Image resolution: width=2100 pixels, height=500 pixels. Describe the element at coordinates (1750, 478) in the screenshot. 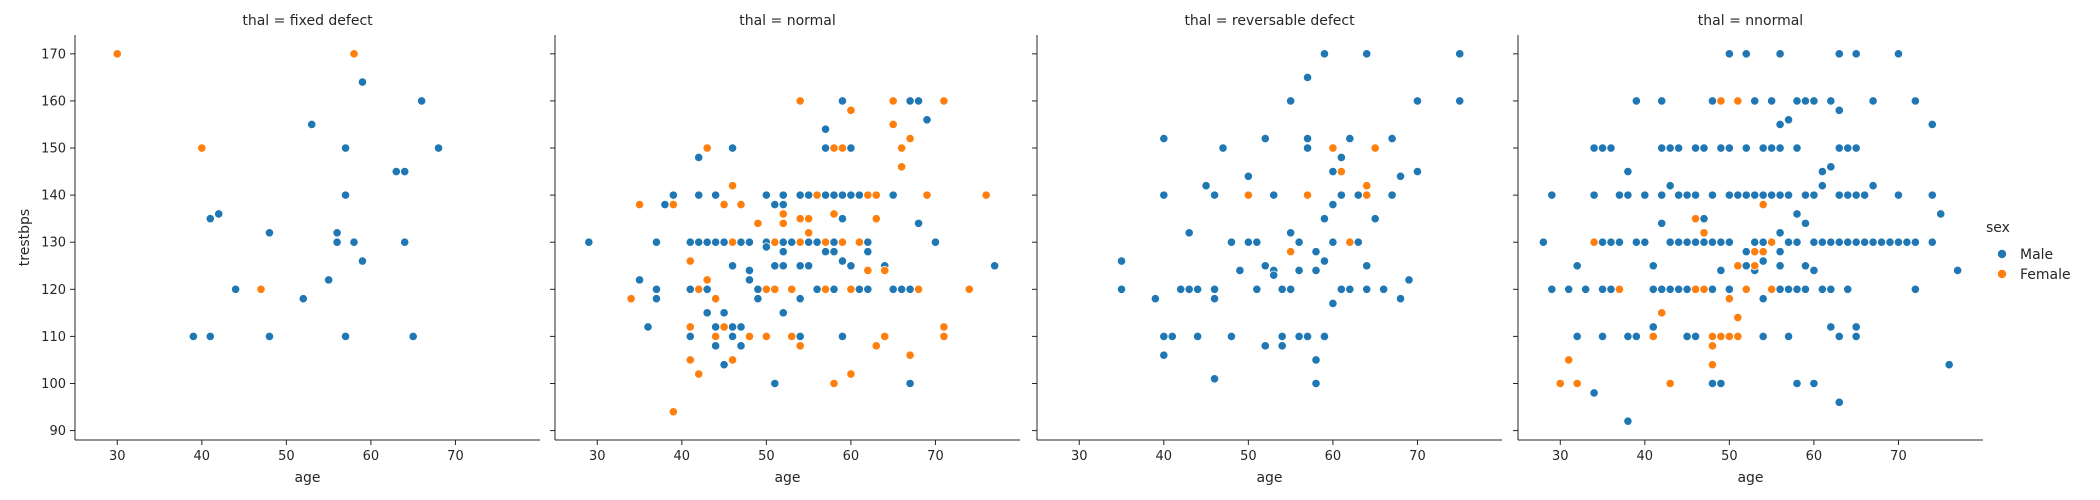

I see `x-axis-label: age` at that location.